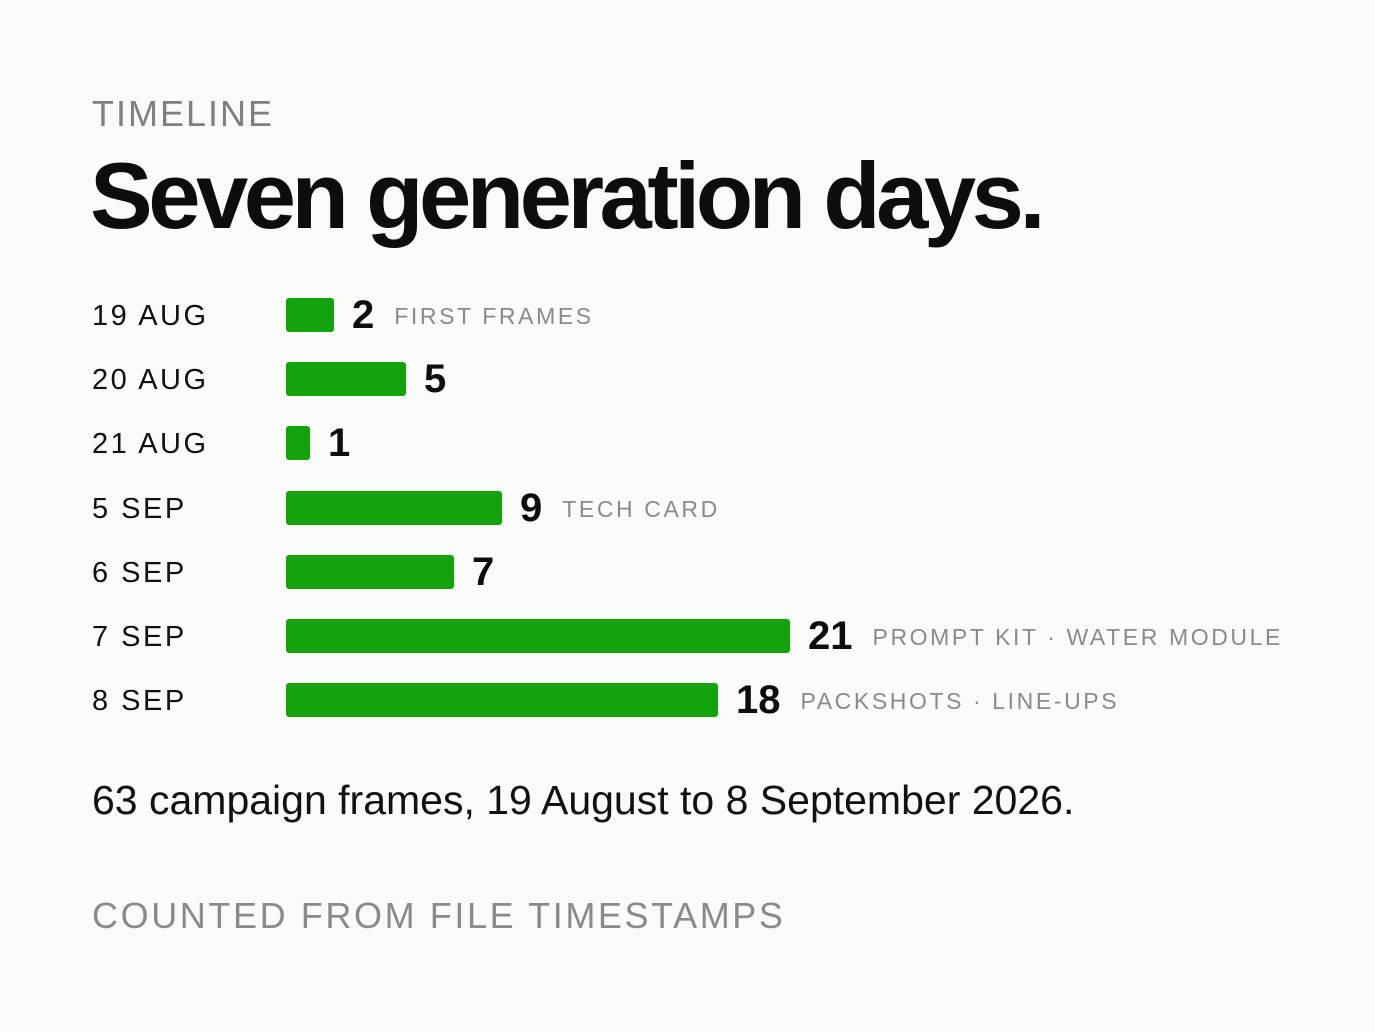 The width and height of the screenshot is (1375, 1032). Describe the element at coordinates (687, 379) in the screenshot. I see `chart-row: 20 AUG 5` at that location.